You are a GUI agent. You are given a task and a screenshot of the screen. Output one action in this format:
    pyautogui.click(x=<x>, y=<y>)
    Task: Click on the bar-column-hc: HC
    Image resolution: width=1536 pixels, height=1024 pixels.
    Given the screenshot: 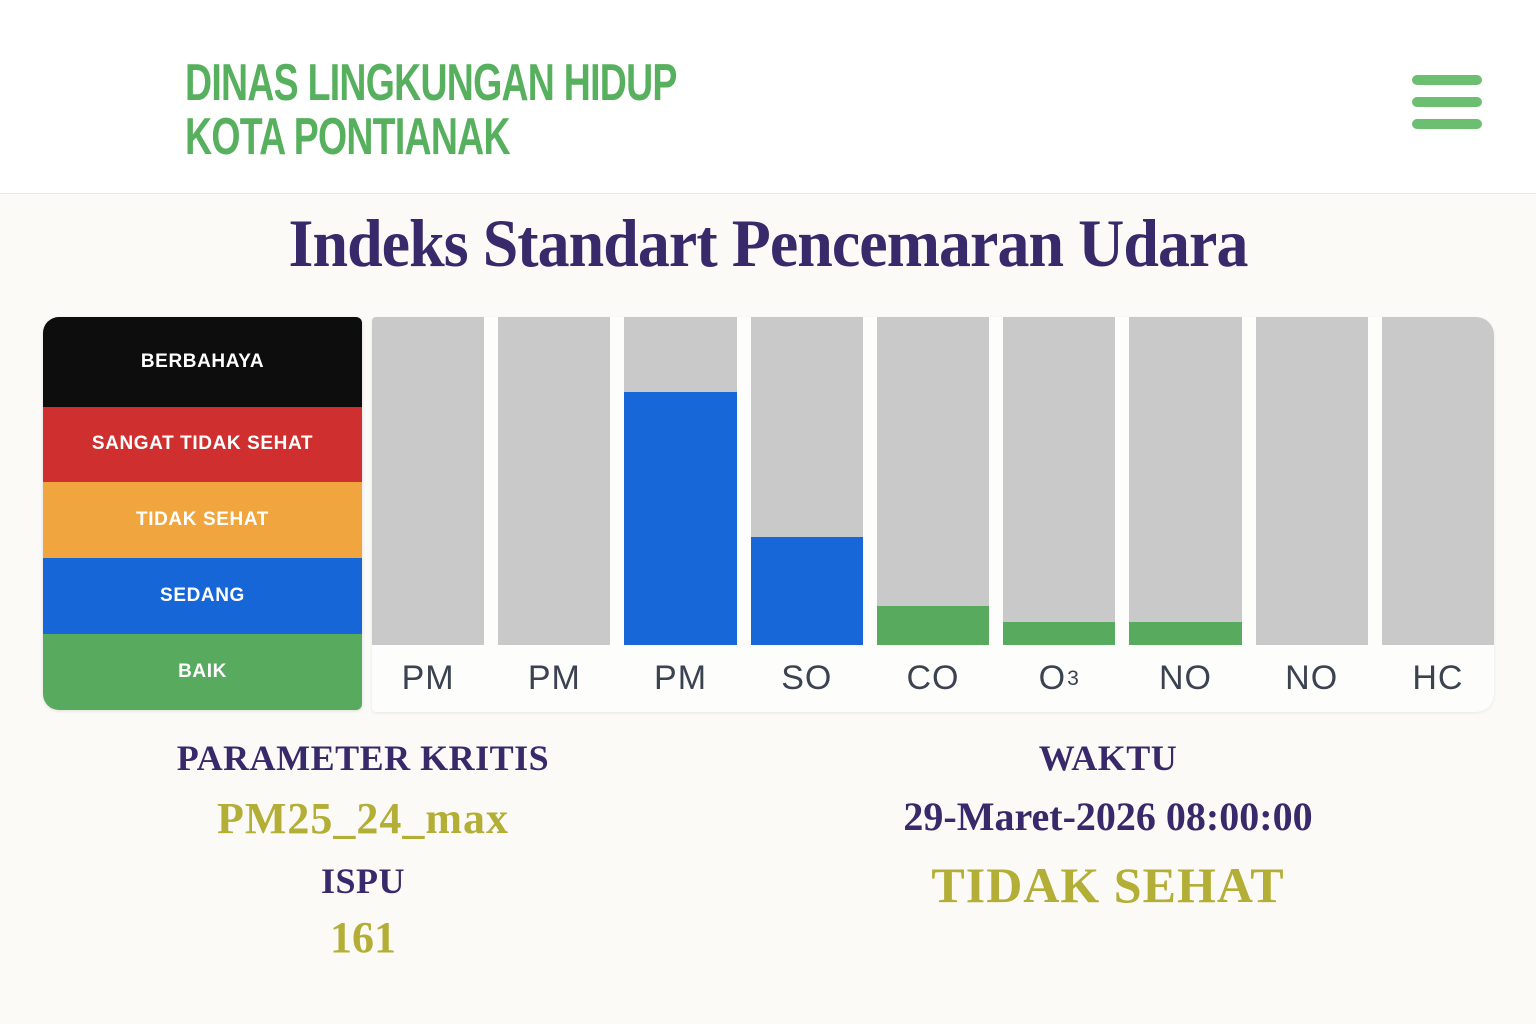 What is the action you would take?
    pyautogui.click(x=1437, y=514)
    